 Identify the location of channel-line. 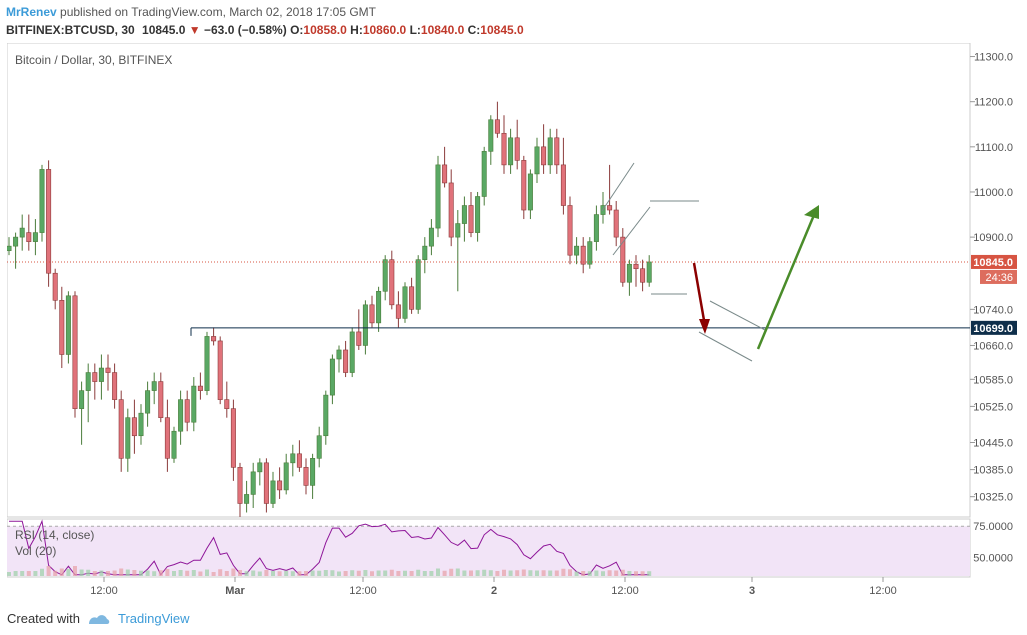
(618, 187).